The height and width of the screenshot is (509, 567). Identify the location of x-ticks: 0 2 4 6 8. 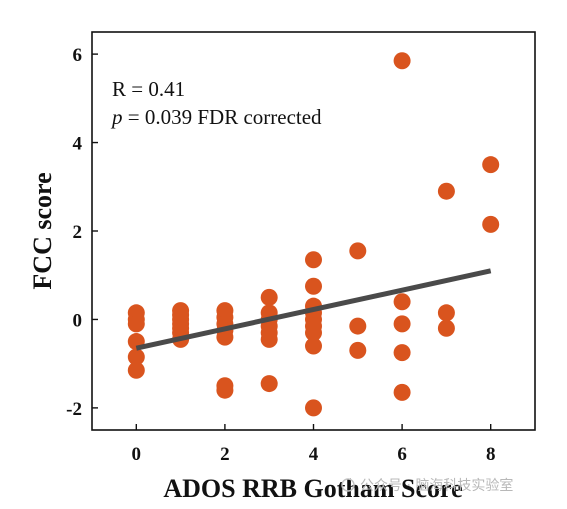
(314, 444).